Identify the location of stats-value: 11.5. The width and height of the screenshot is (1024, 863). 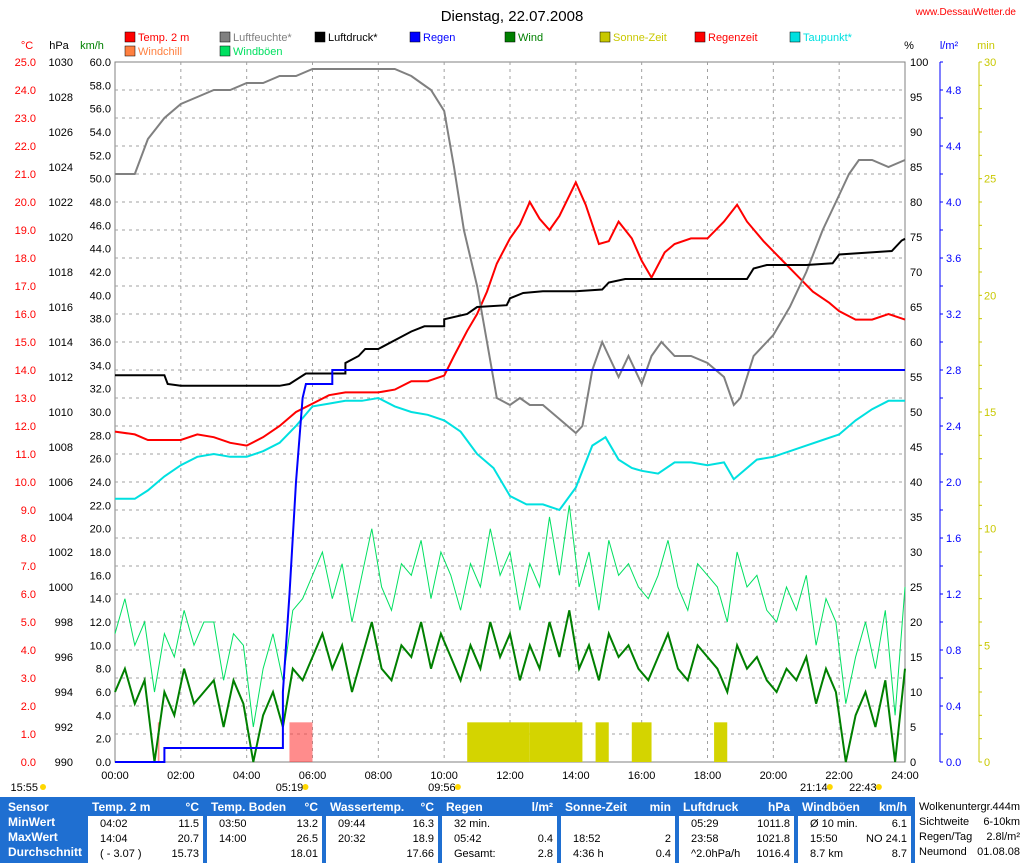
(188, 824).